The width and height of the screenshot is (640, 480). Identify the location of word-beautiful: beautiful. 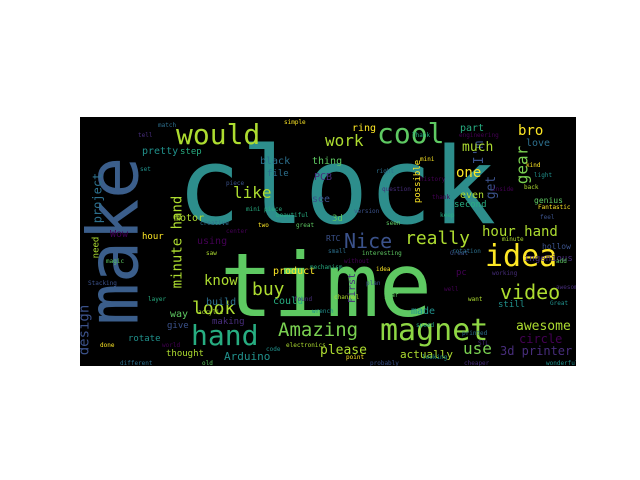
(292, 215).